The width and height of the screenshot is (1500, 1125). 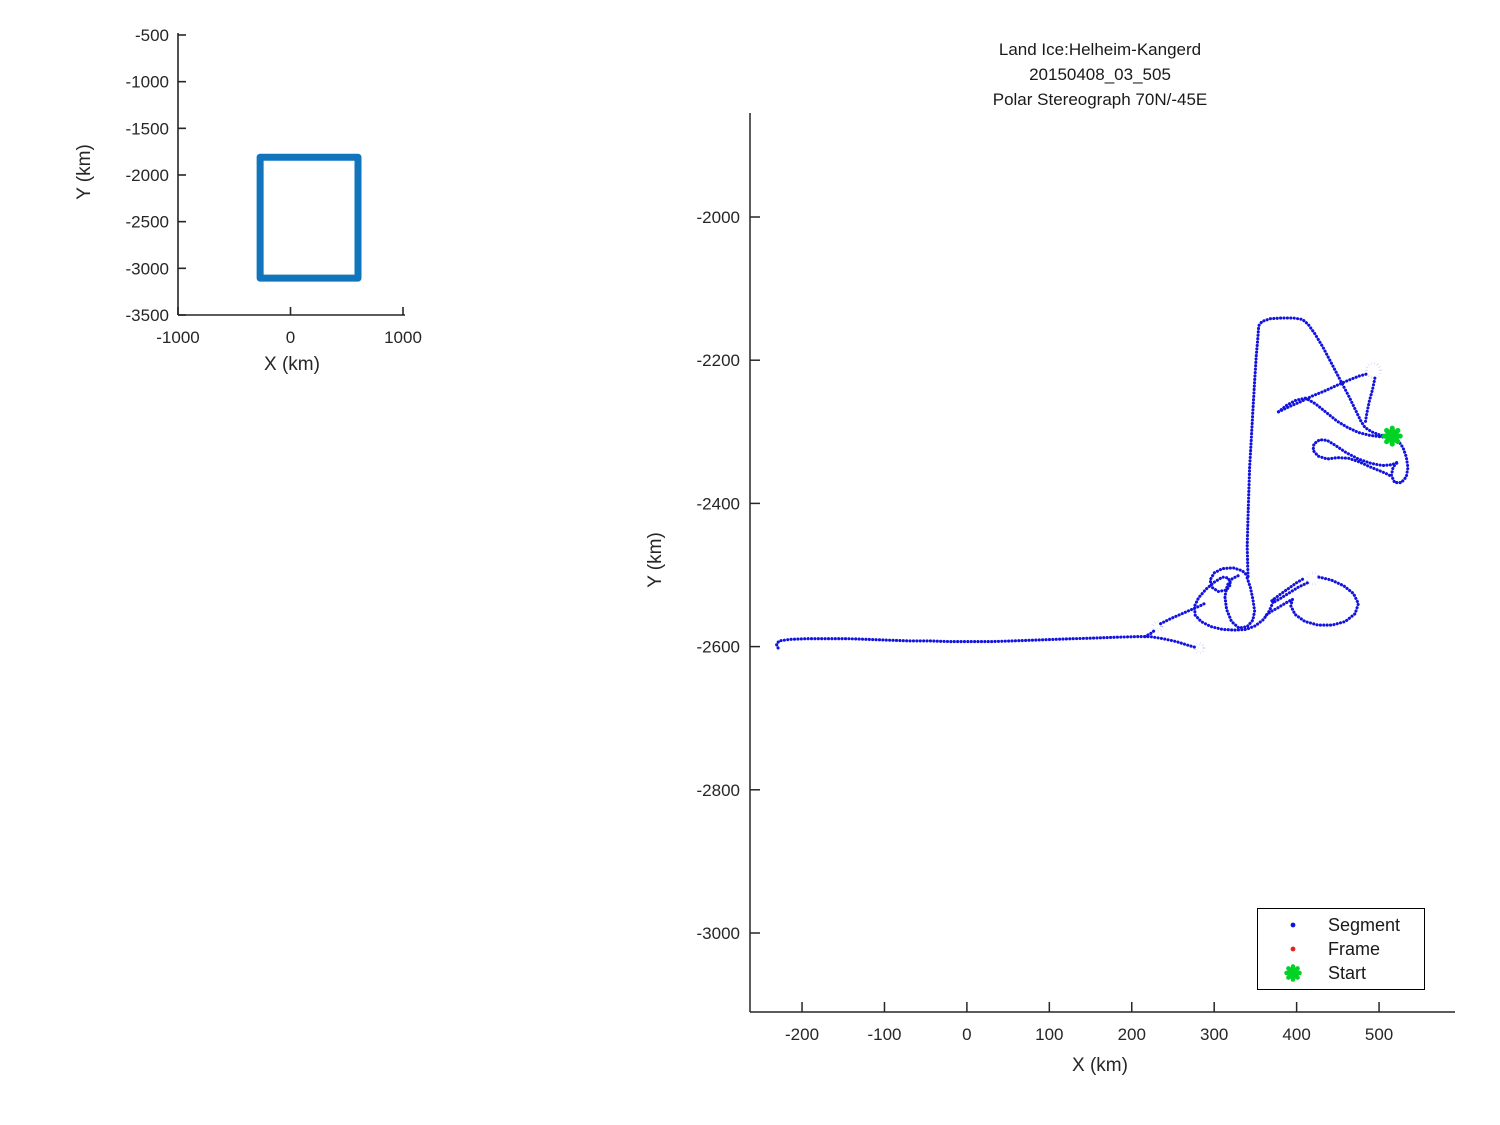 I want to click on main-x-tick-label: 0, so click(x=966, y=1034).